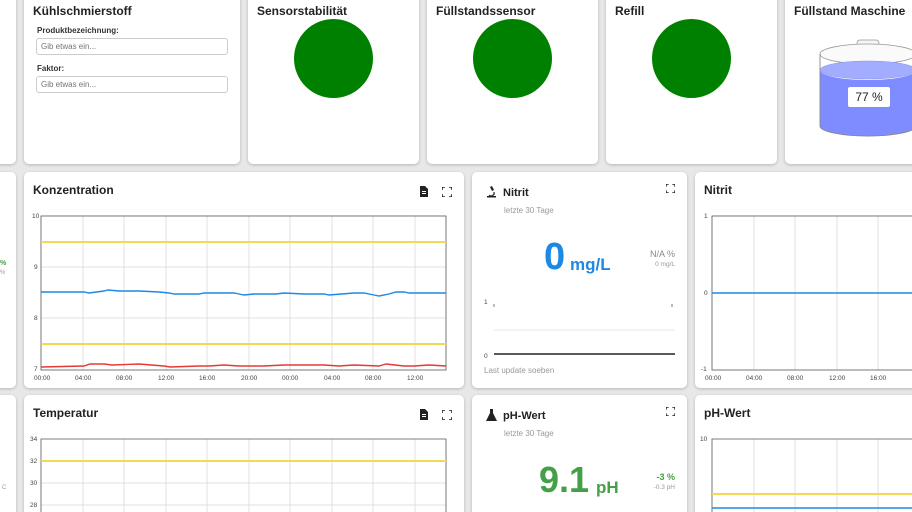  Describe the element at coordinates (718, 190) in the screenshot. I see `card-title: Nitrit` at that location.